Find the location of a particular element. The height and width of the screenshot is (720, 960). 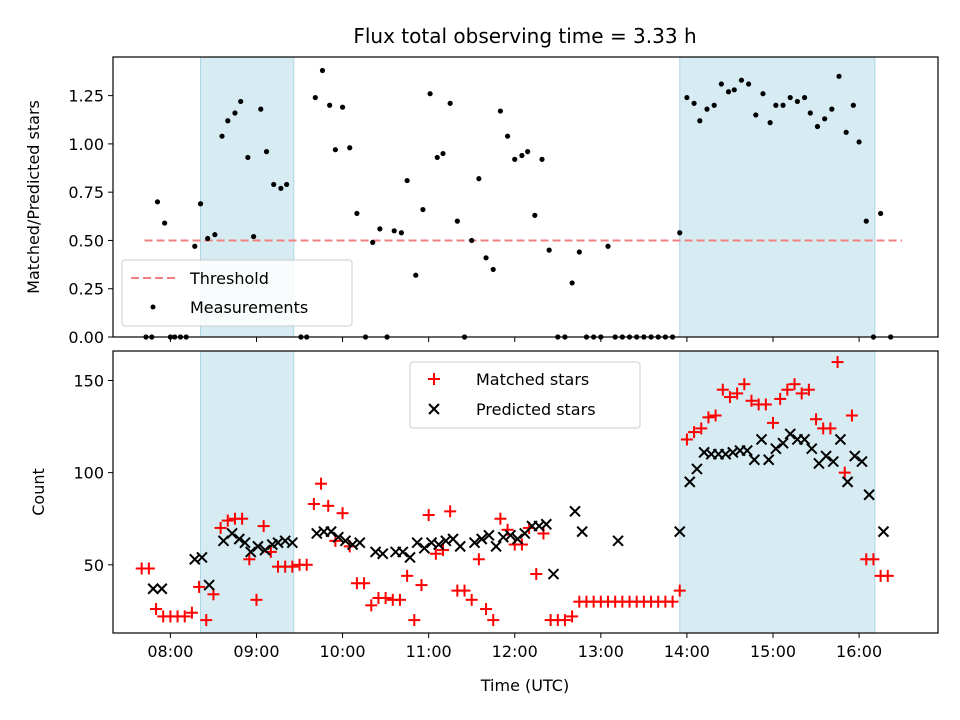

star-count-y-axis-label: Count is located at coordinates (38, 492).